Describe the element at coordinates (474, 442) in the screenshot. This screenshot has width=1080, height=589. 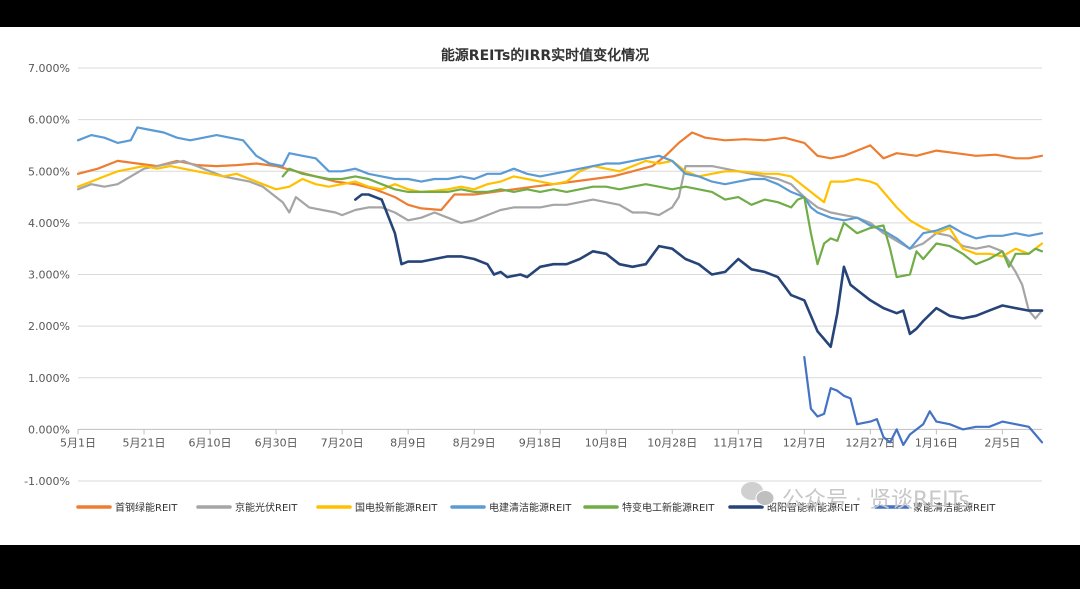
I see `x-tick-label: 8月29日` at that location.